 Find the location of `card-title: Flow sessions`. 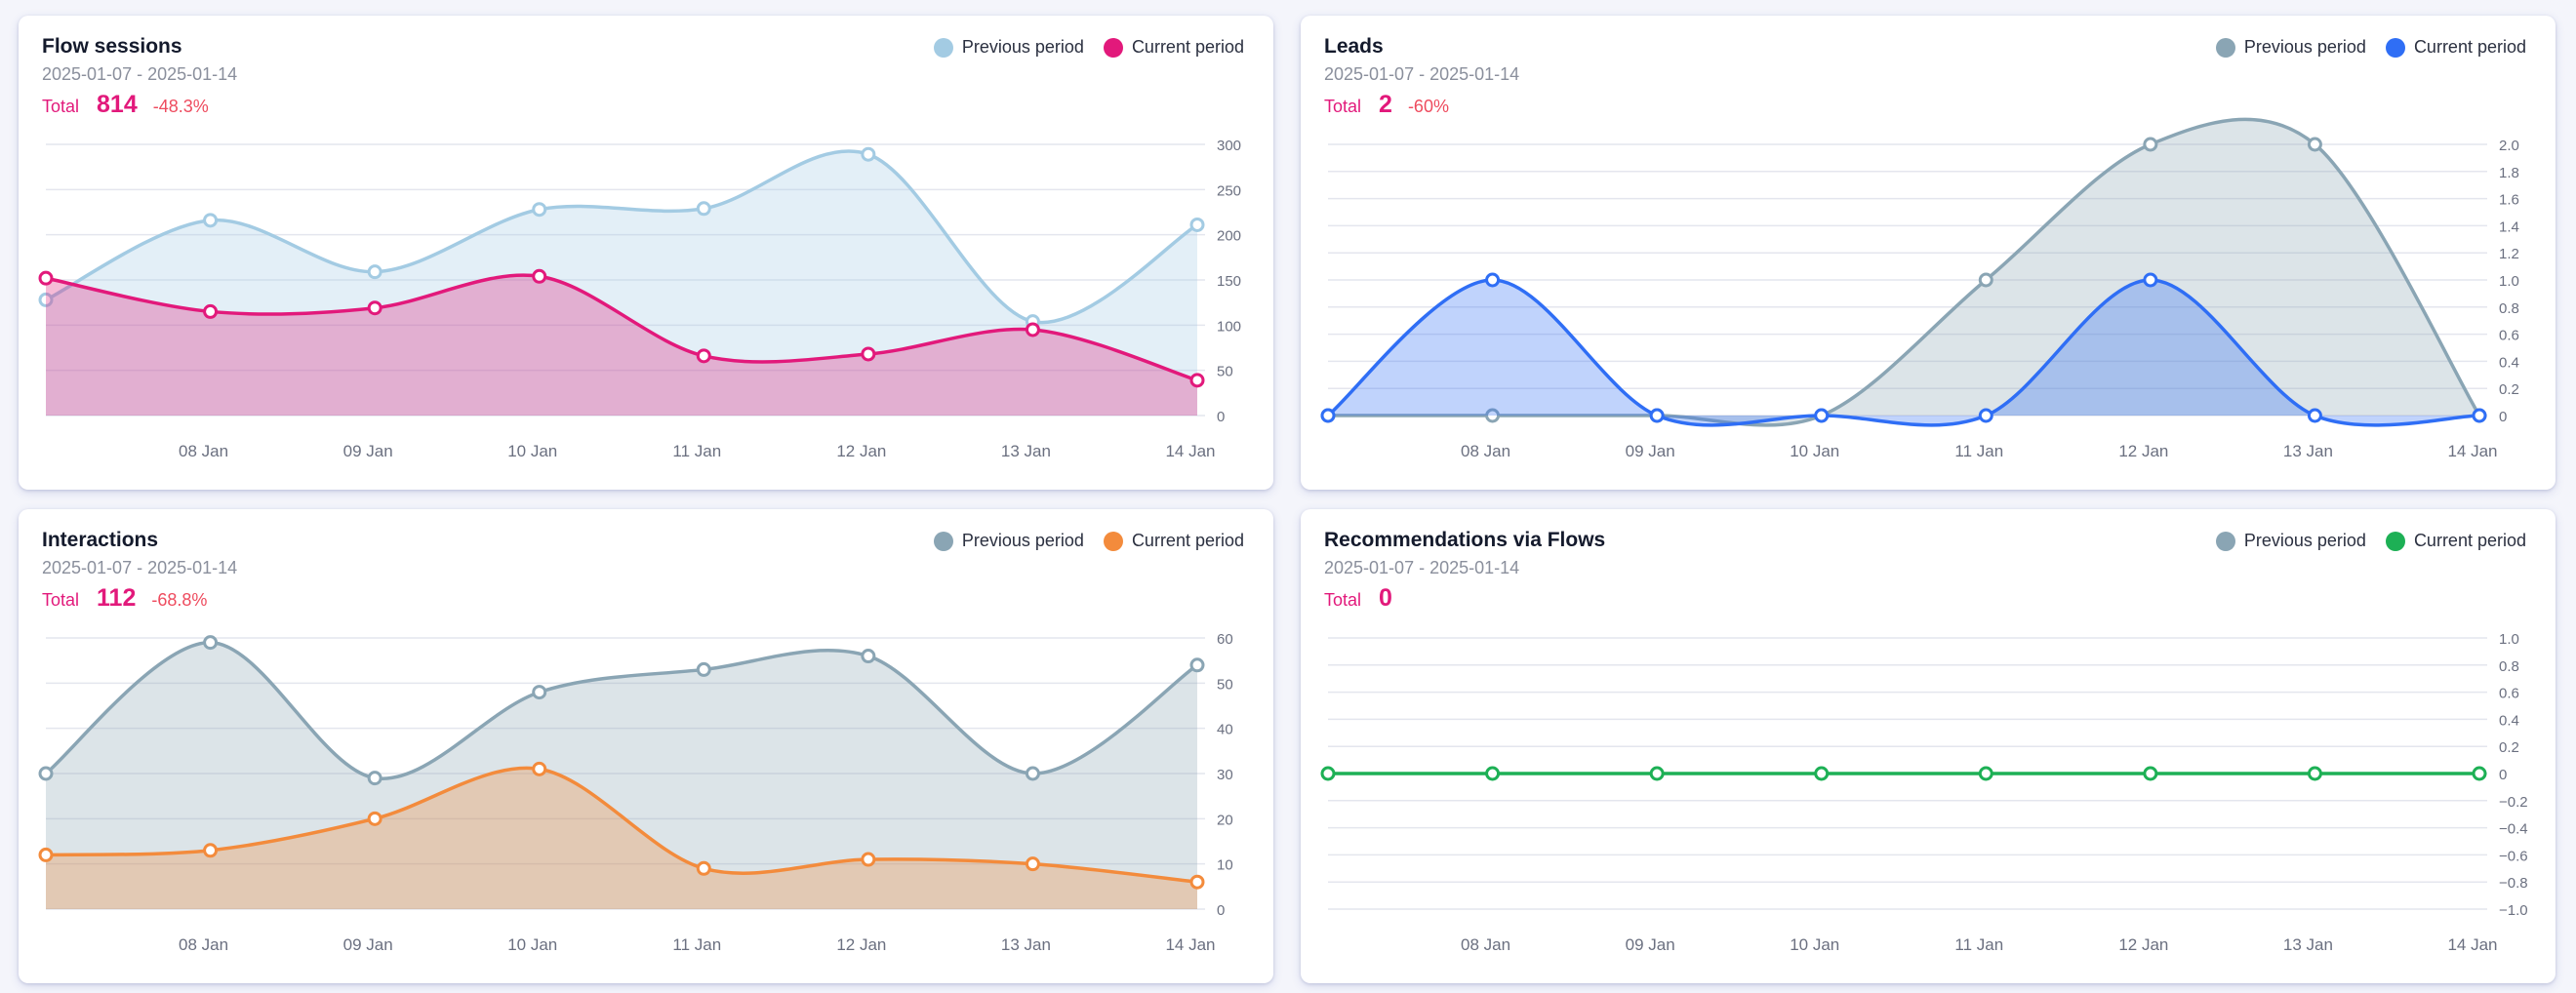

card-title: Flow sessions is located at coordinates (112, 46).